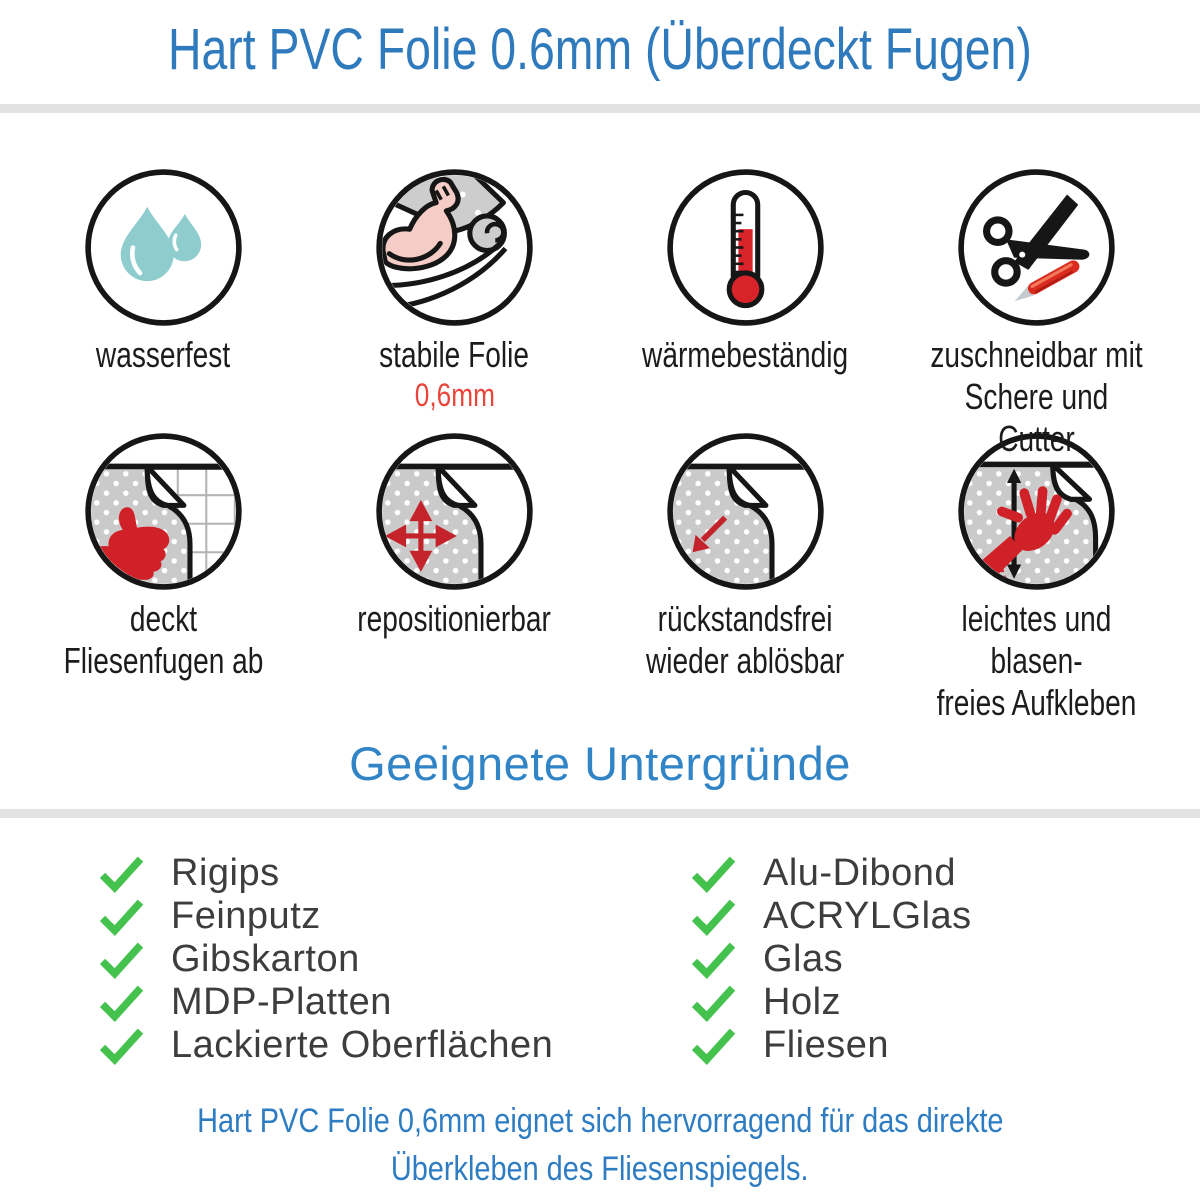 This screenshot has width=1200, height=1200. Describe the element at coordinates (362, 1045) in the screenshot. I see `substrate-label: Lackierte Oberflächen` at that location.